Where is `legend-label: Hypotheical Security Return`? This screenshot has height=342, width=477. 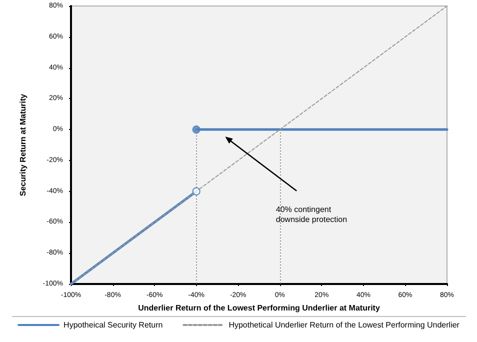 legend-label: Hypotheical Security Return is located at coordinates (113, 325).